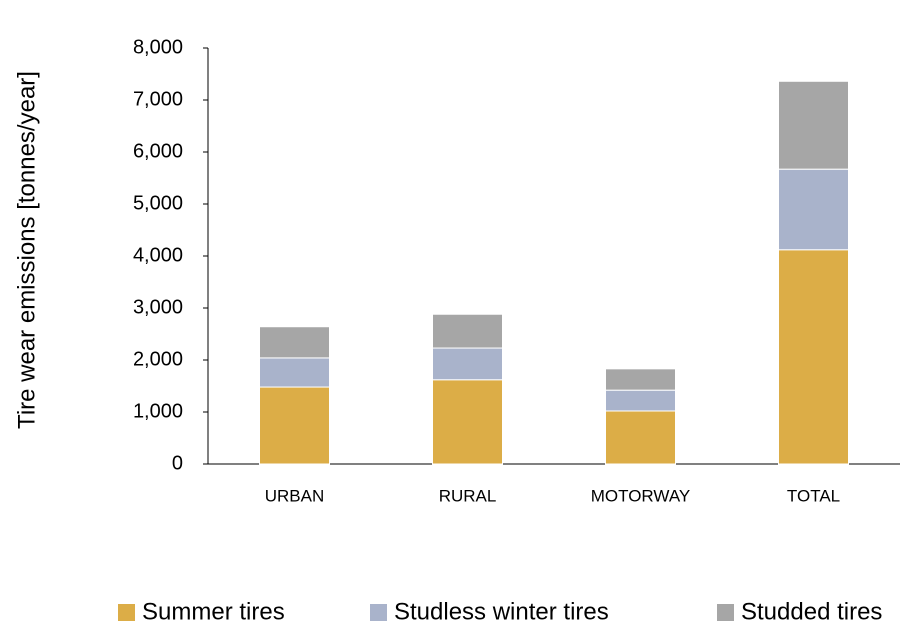 The image size is (921, 626). What do you see at coordinates (468, 495) in the screenshot?
I see `x-tick-label: RURAL` at bounding box center [468, 495].